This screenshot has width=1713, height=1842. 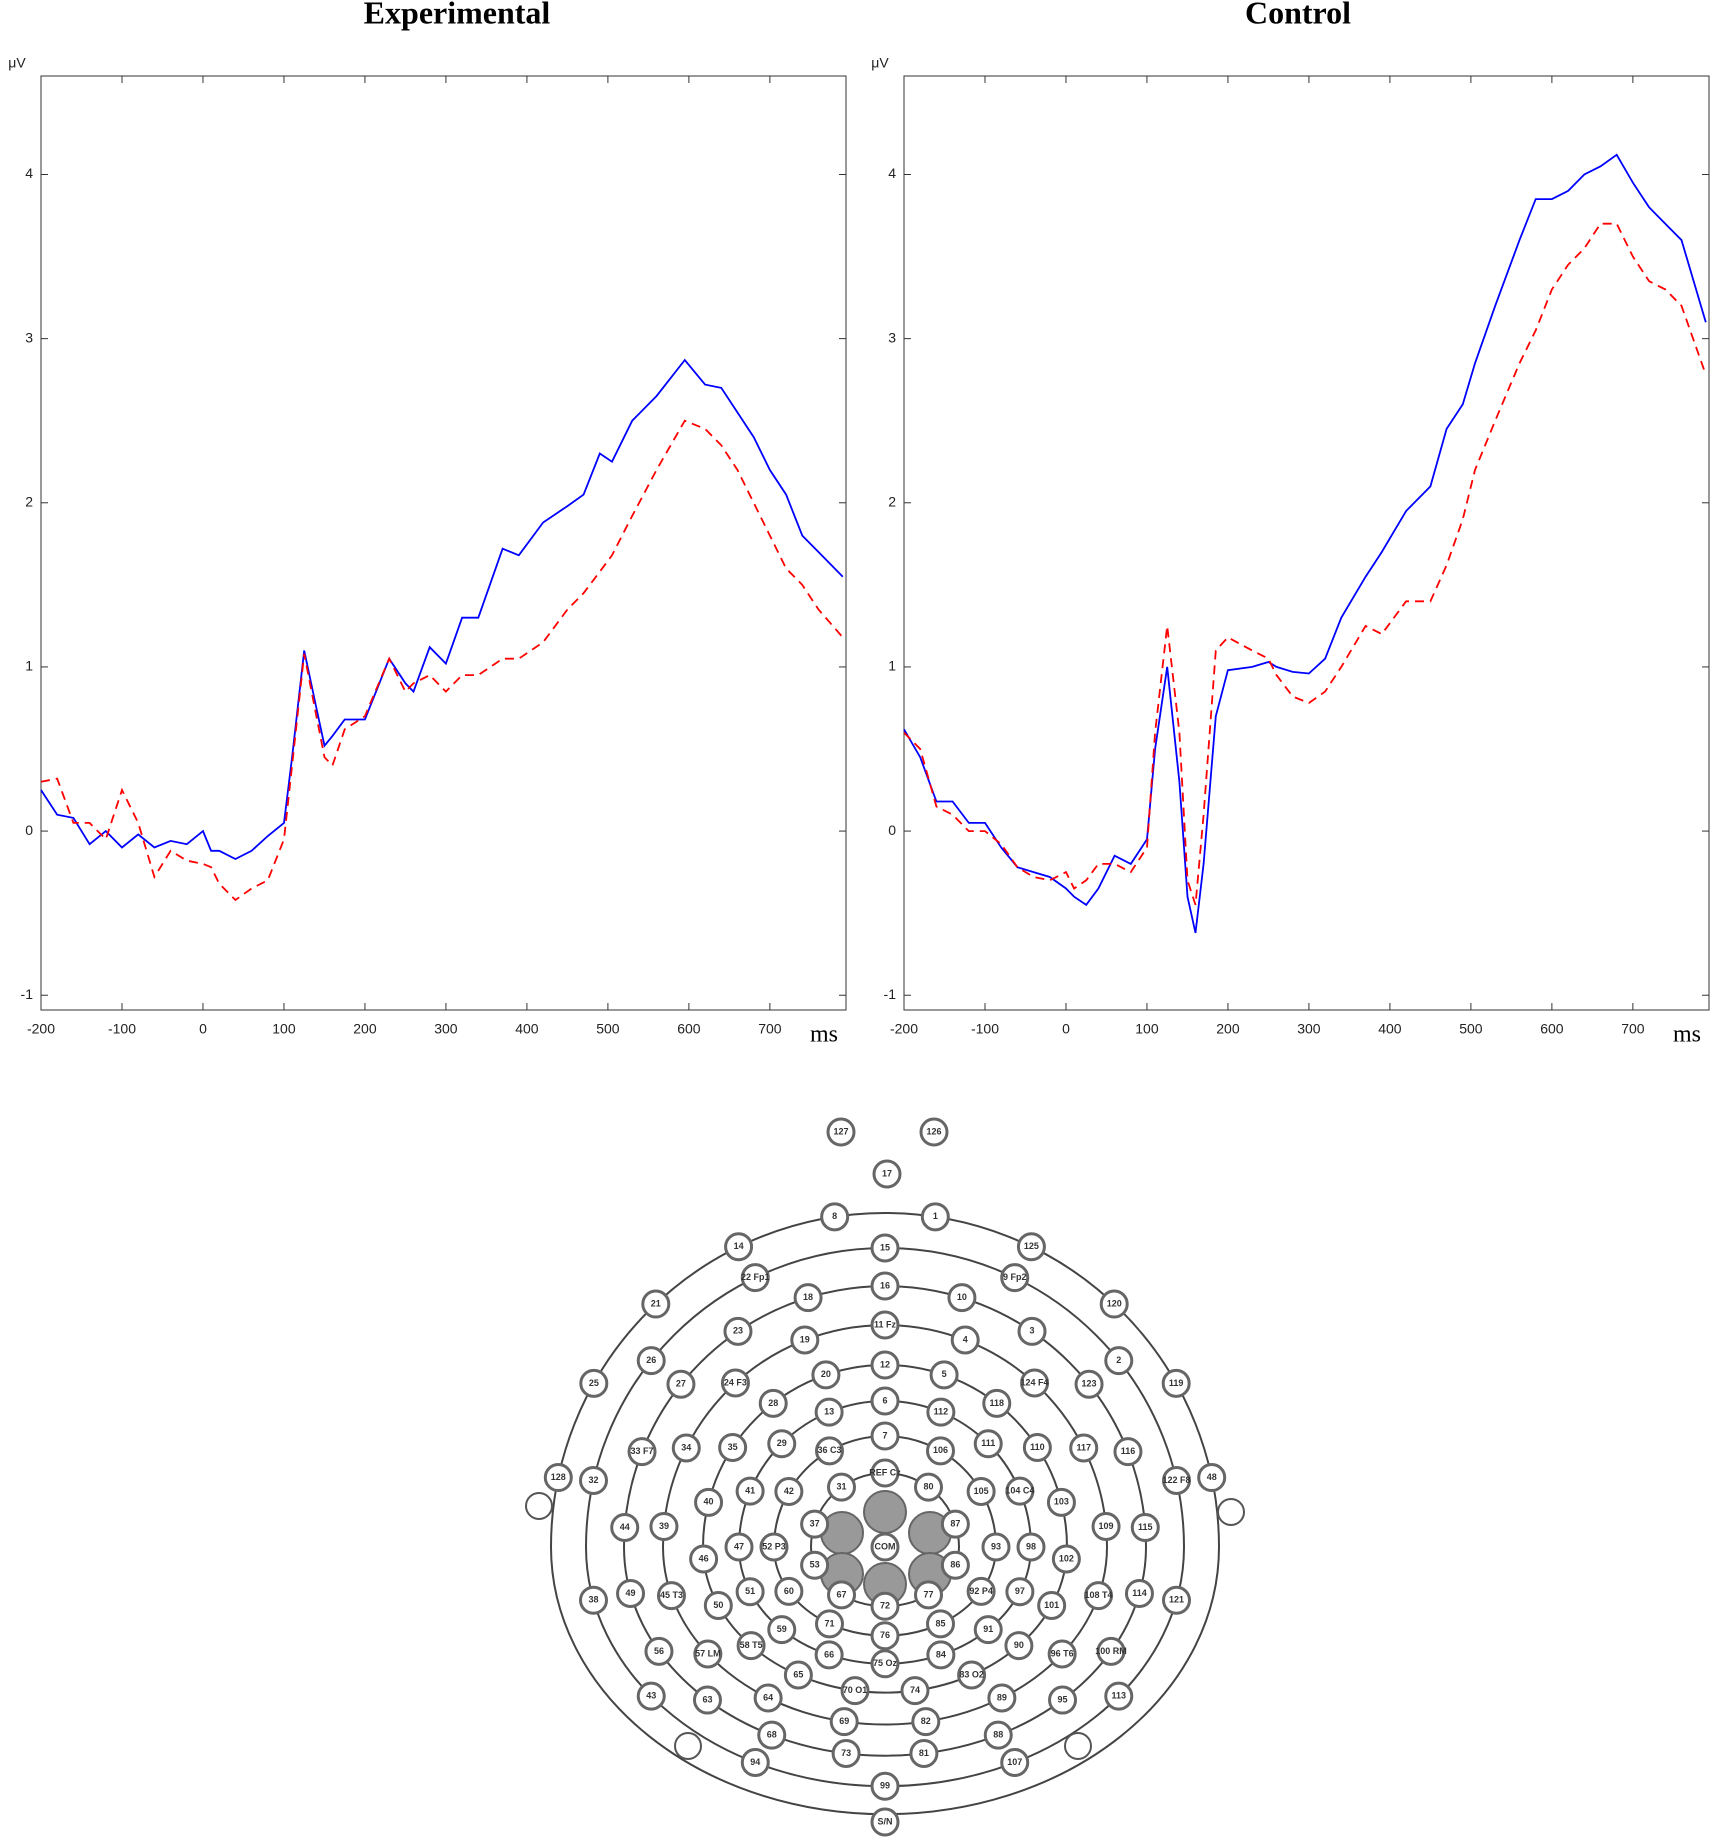 What do you see at coordinates (846, 1753) in the screenshot?
I see `electrode-label: 73` at bounding box center [846, 1753].